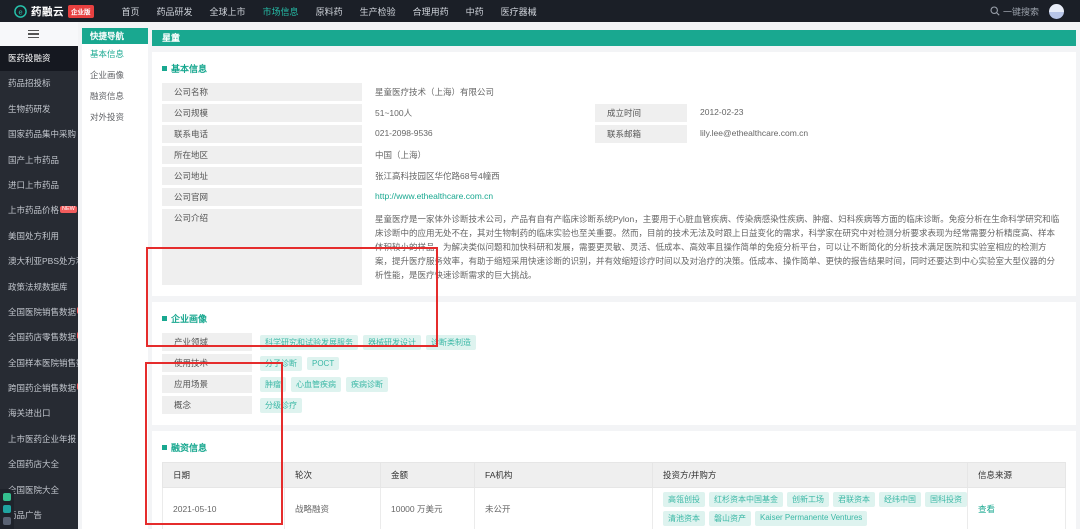 Image resolution: width=1080 pixels, height=529 pixels. Describe the element at coordinates (563, 508) in the screenshot. I see `funding-fa: 未公开` at that location.